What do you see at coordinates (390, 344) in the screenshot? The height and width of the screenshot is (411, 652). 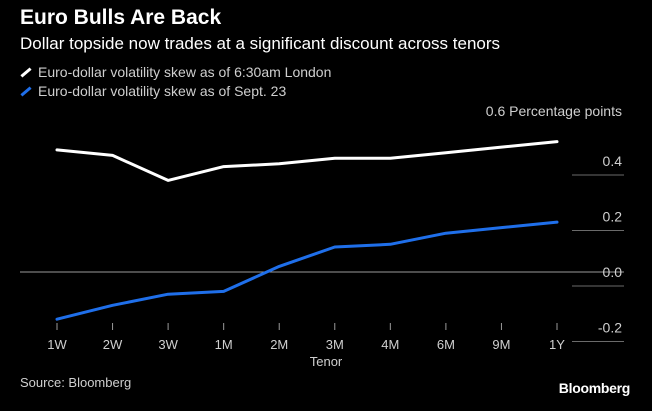 I see `x-tick-label: 4M` at bounding box center [390, 344].